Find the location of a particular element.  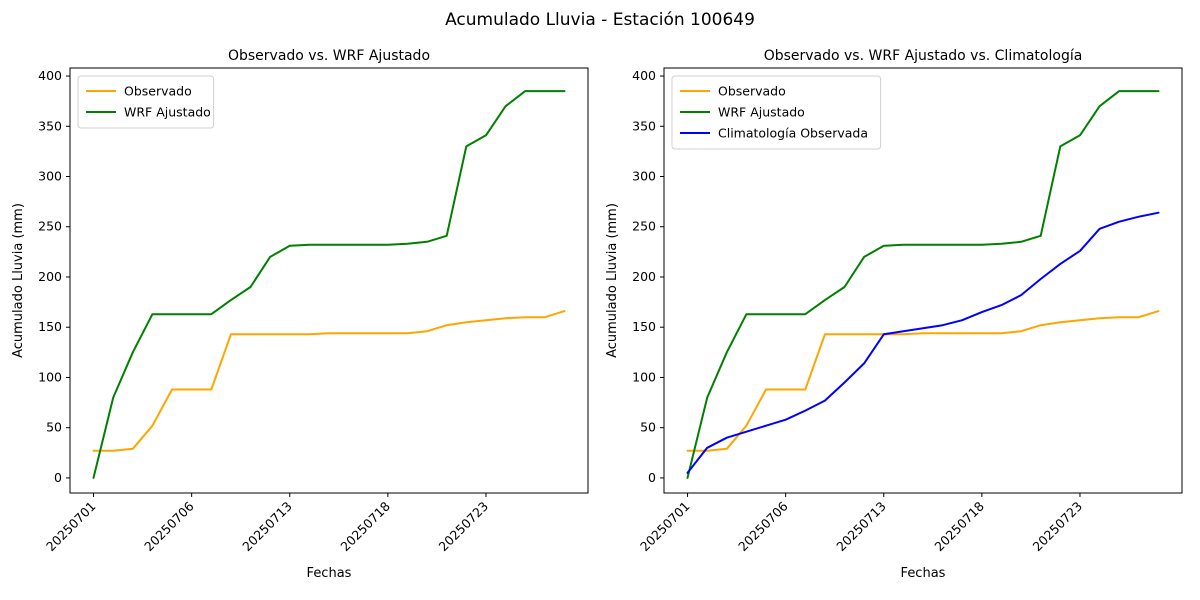

legend-item: Climatología Observada is located at coordinates (774, 133).